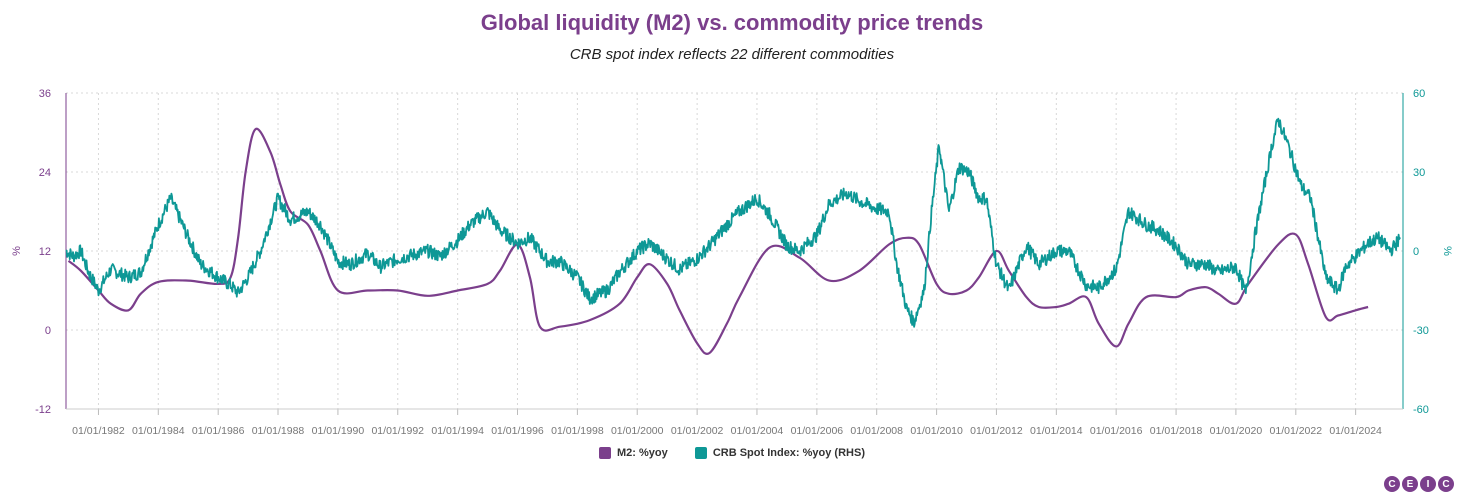  What do you see at coordinates (1116, 431) in the screenshot?
I see `x-tick-label: 01/01/2016` at bounding box center [1116, 431].